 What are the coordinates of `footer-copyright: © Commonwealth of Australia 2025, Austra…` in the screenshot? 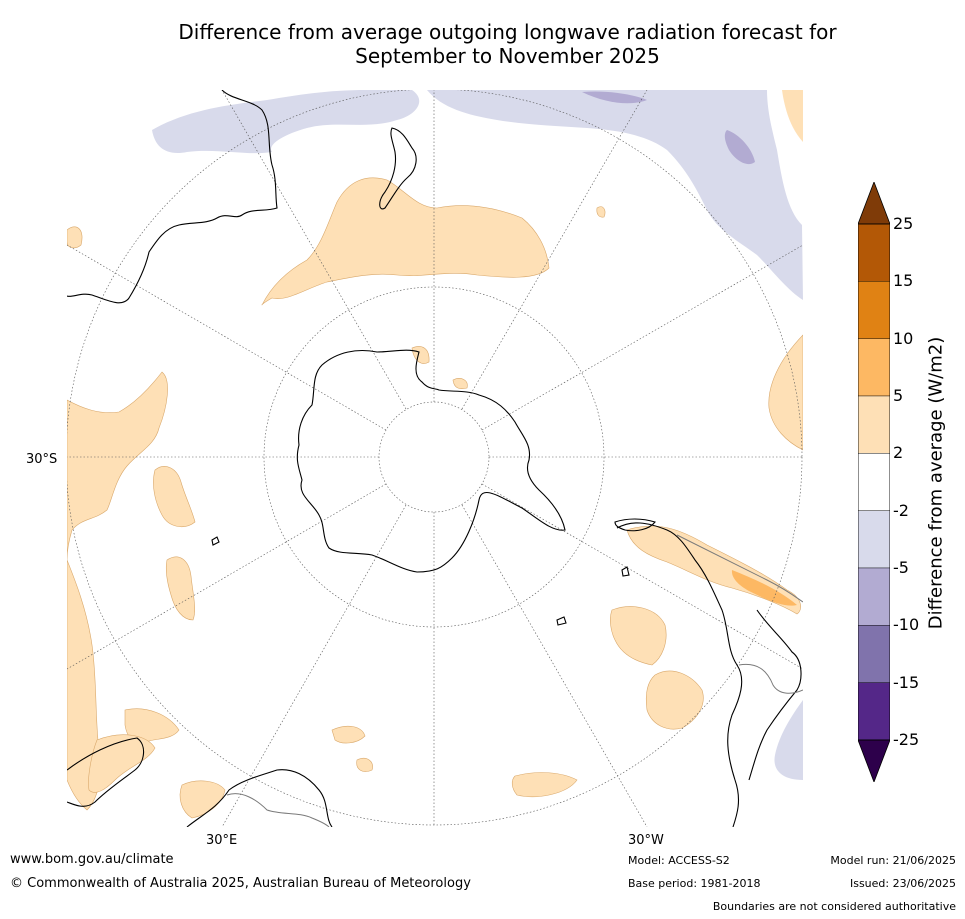 It's located at (240, 883).